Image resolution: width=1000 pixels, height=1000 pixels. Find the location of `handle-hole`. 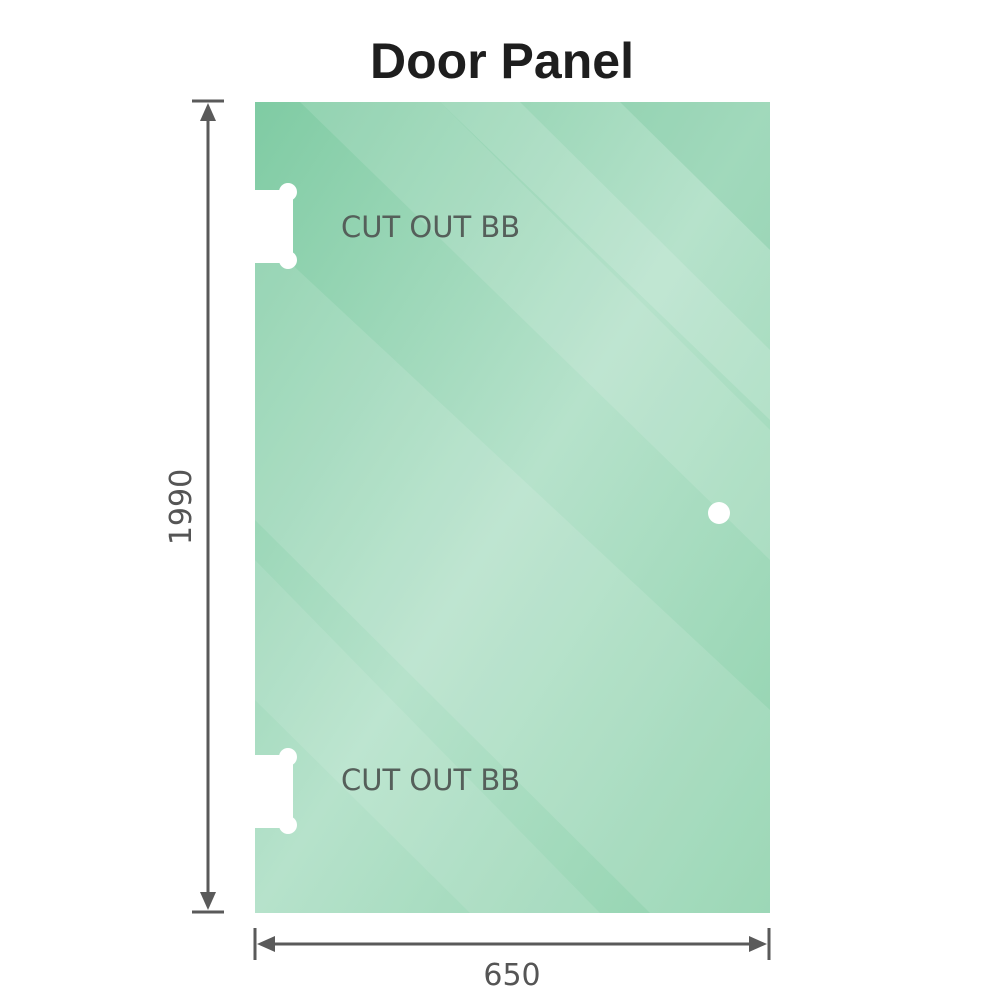

handle-hole is located at coordinates (719, 513).